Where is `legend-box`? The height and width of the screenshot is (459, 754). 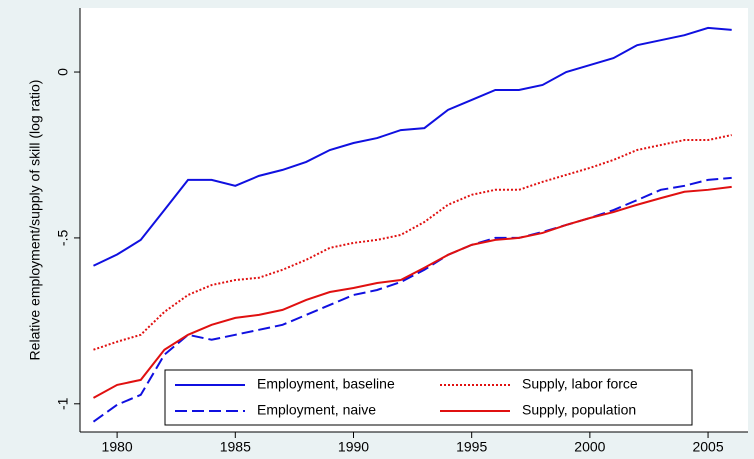 legend-box is located at coordinates (428, 397).